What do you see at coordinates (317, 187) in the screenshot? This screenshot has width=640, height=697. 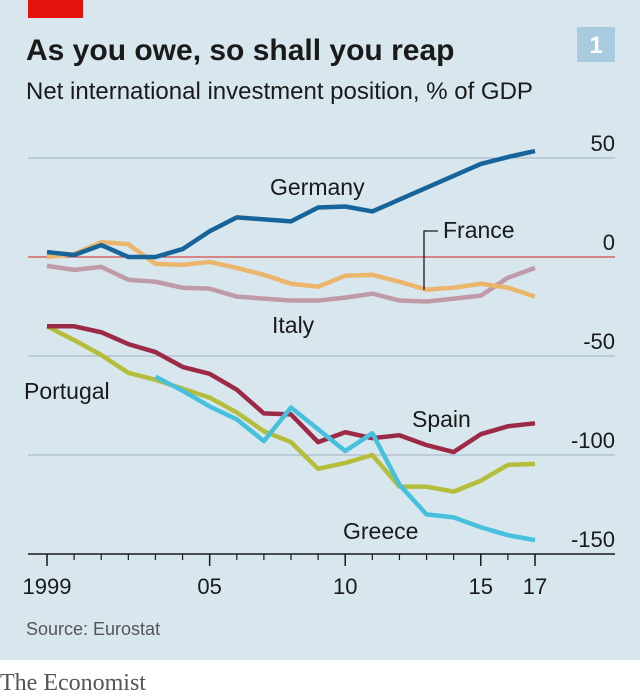 I see `series-label: Germany` at bounding box center [317, 187].